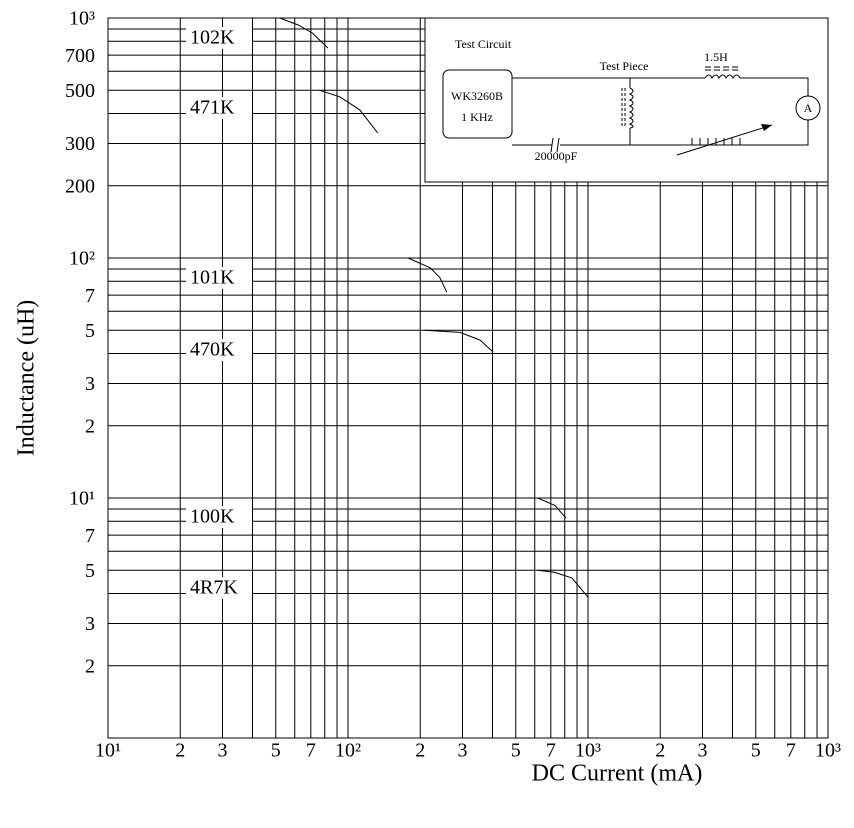 The height and width of the screenshot is (828, 854). Describe the element at coordinates (660, 111) in the screenshot. I see `wire` at that location.